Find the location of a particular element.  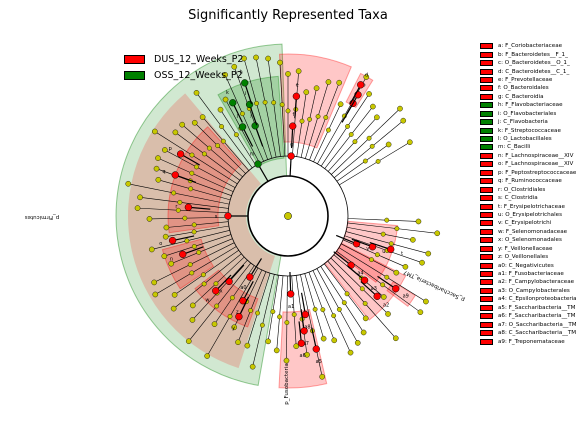

node-key-label: w is located at coordinates (207, 300).